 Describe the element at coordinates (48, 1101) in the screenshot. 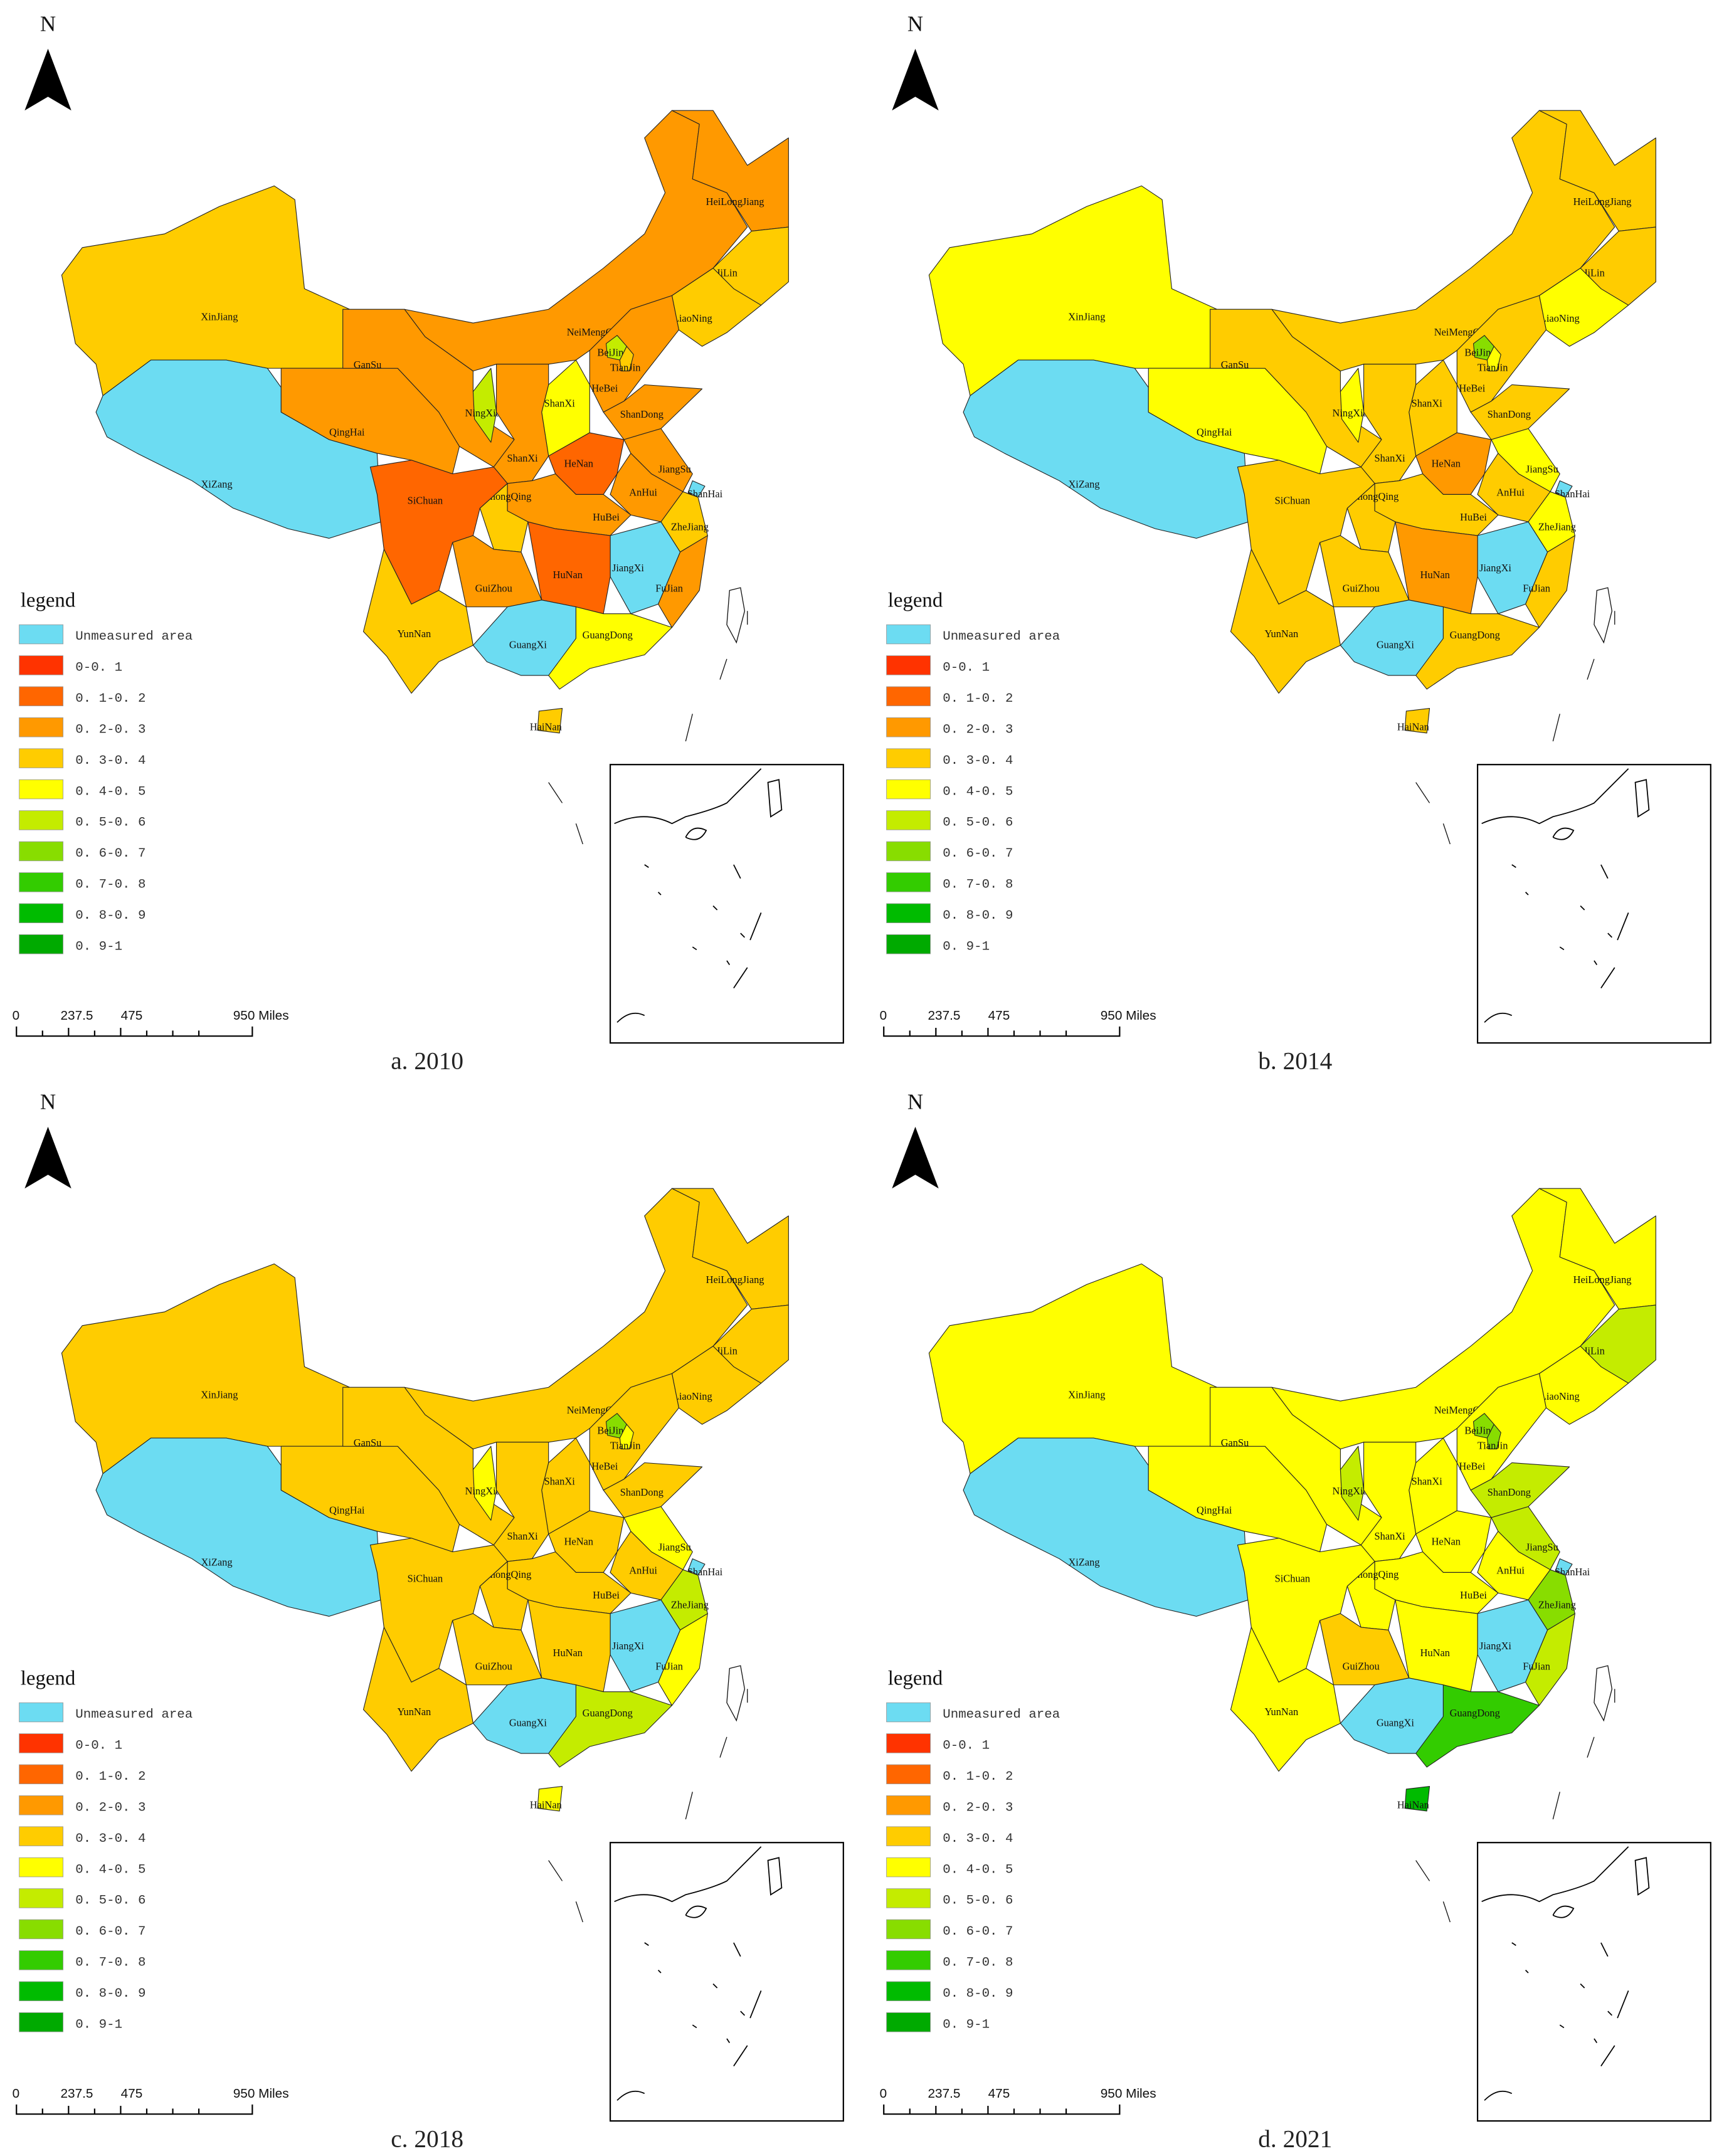

I see `north-label: N` at that location.